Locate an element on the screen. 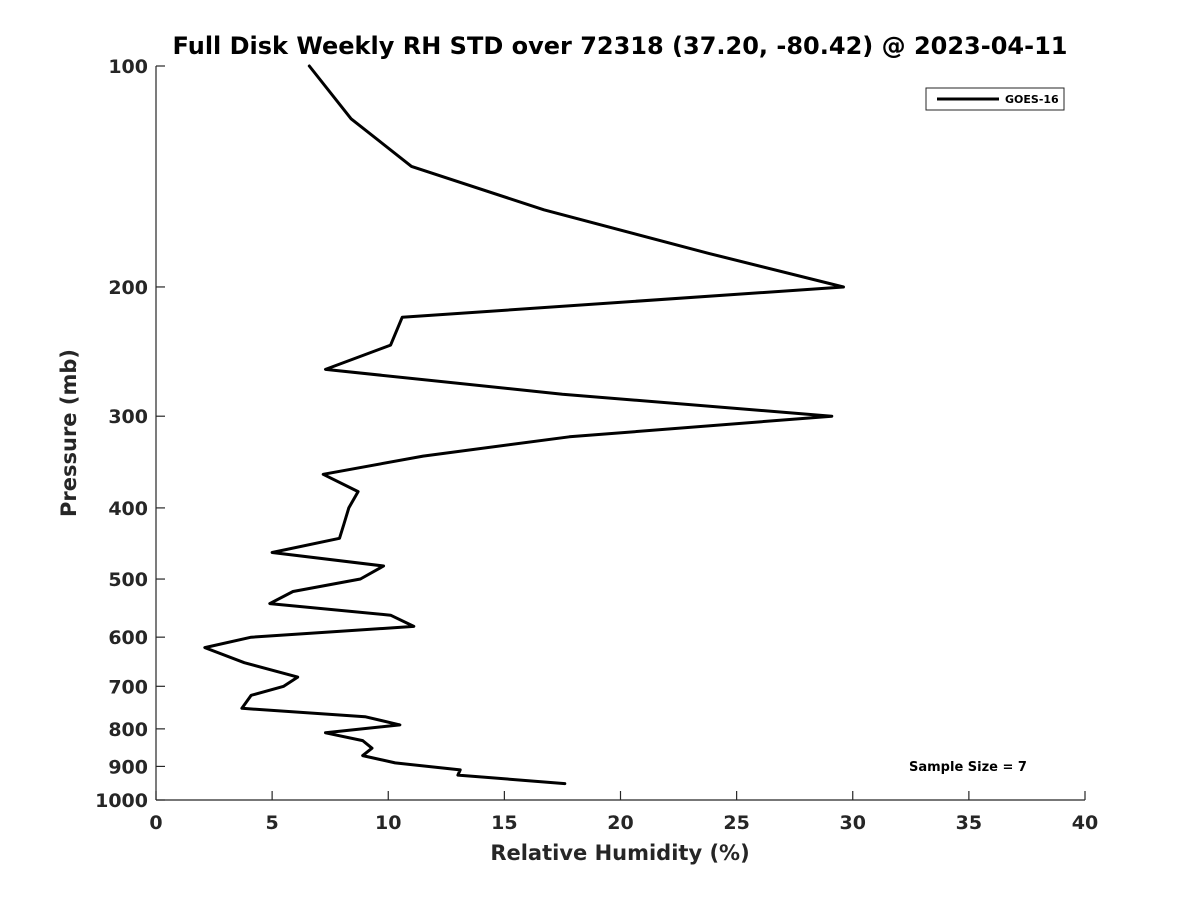  y-tick-label: 900 is located at coordinates (128, 767).